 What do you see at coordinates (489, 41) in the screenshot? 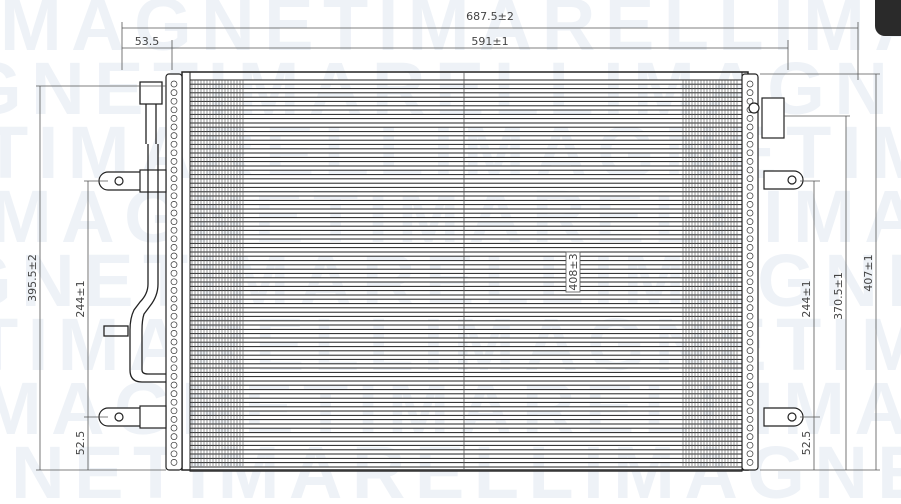
I see `dim-core-width: 591±1` at bounding box center [489, 41].